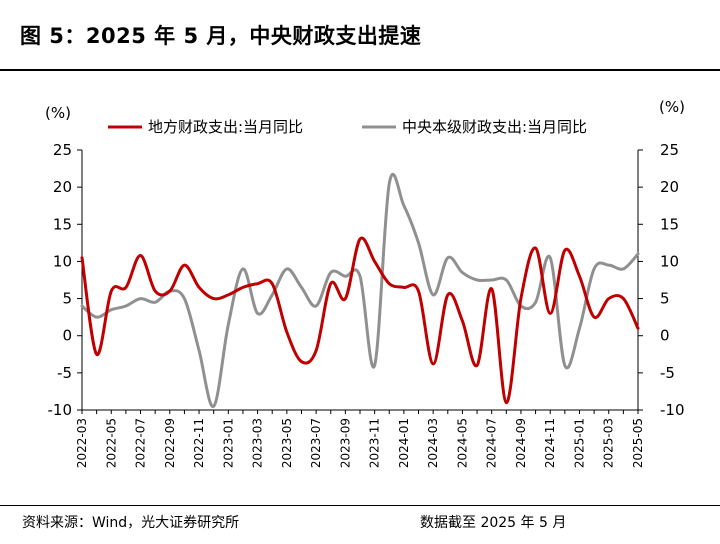  I want to click on x-tick-label: 2022-09, so click(170, 443).